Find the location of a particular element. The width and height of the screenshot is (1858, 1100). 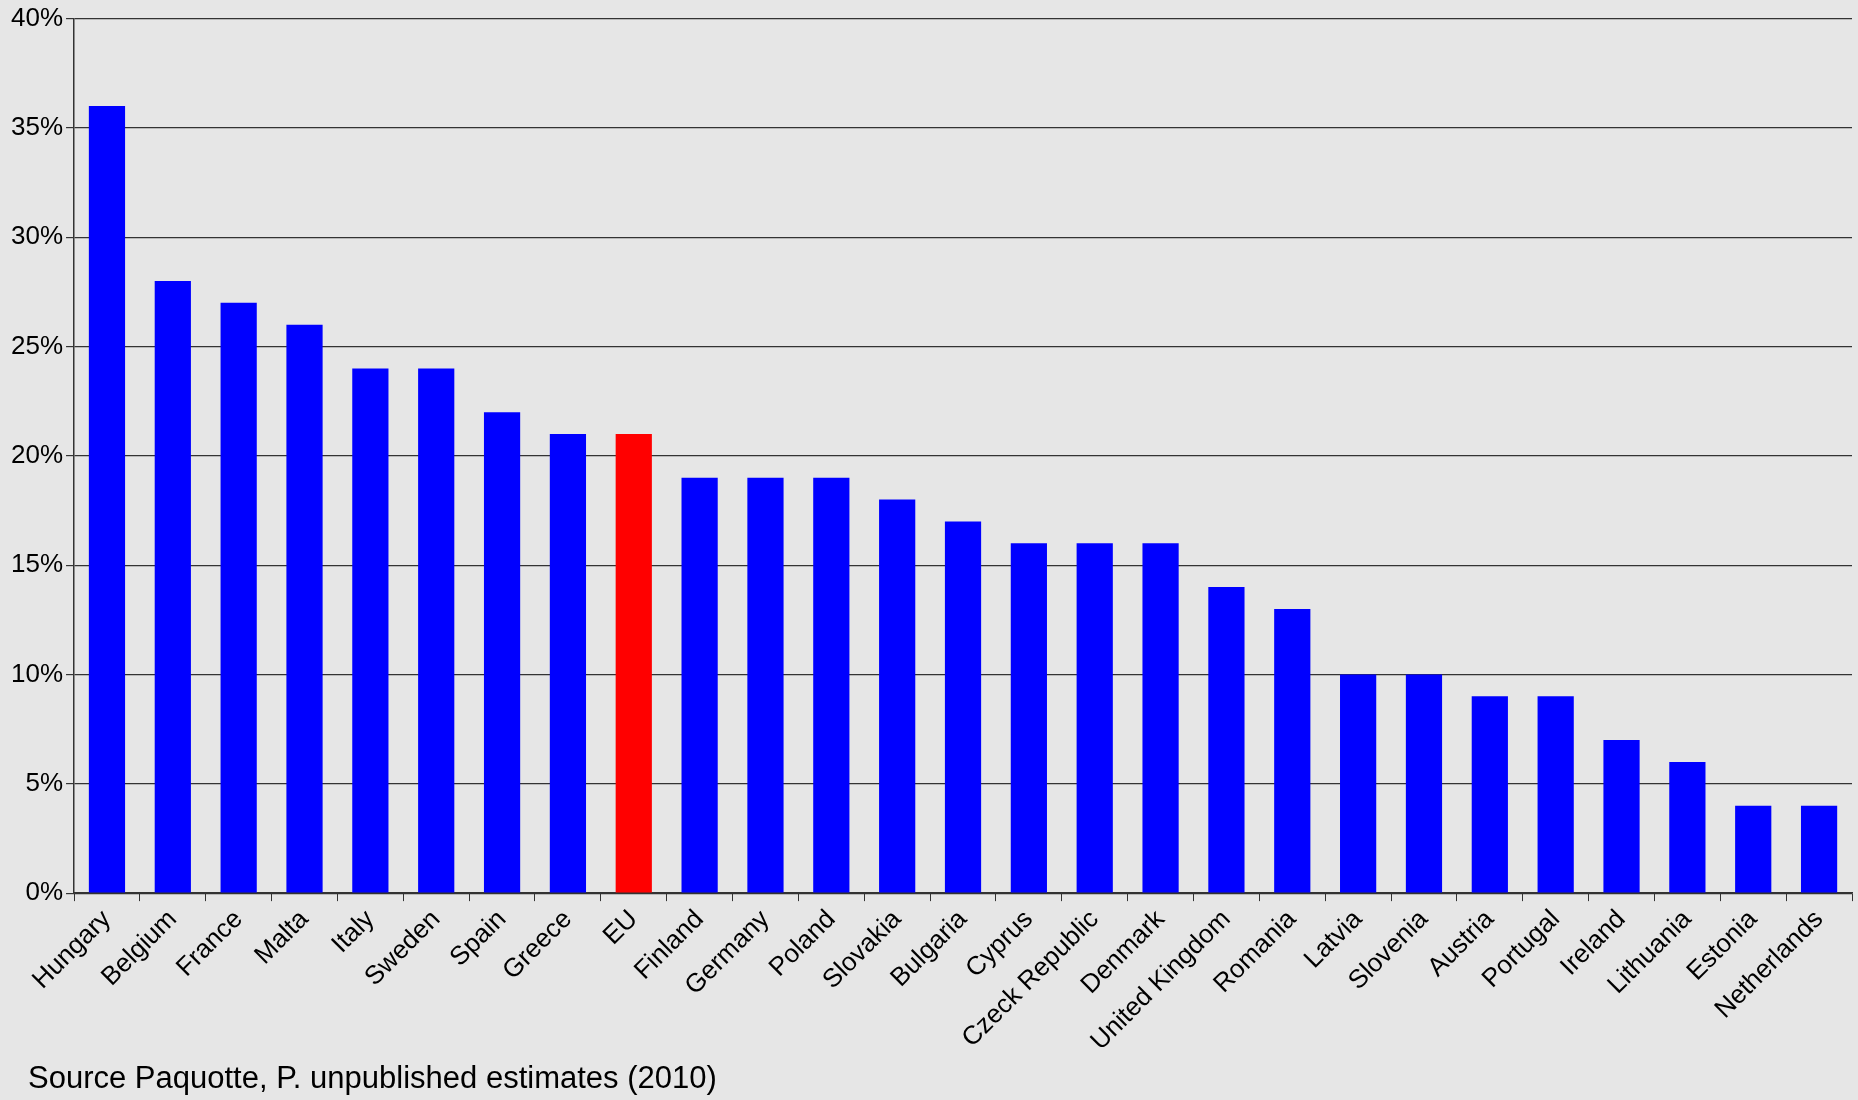

x-tick-label: EU is located at coordinates (620, 927).